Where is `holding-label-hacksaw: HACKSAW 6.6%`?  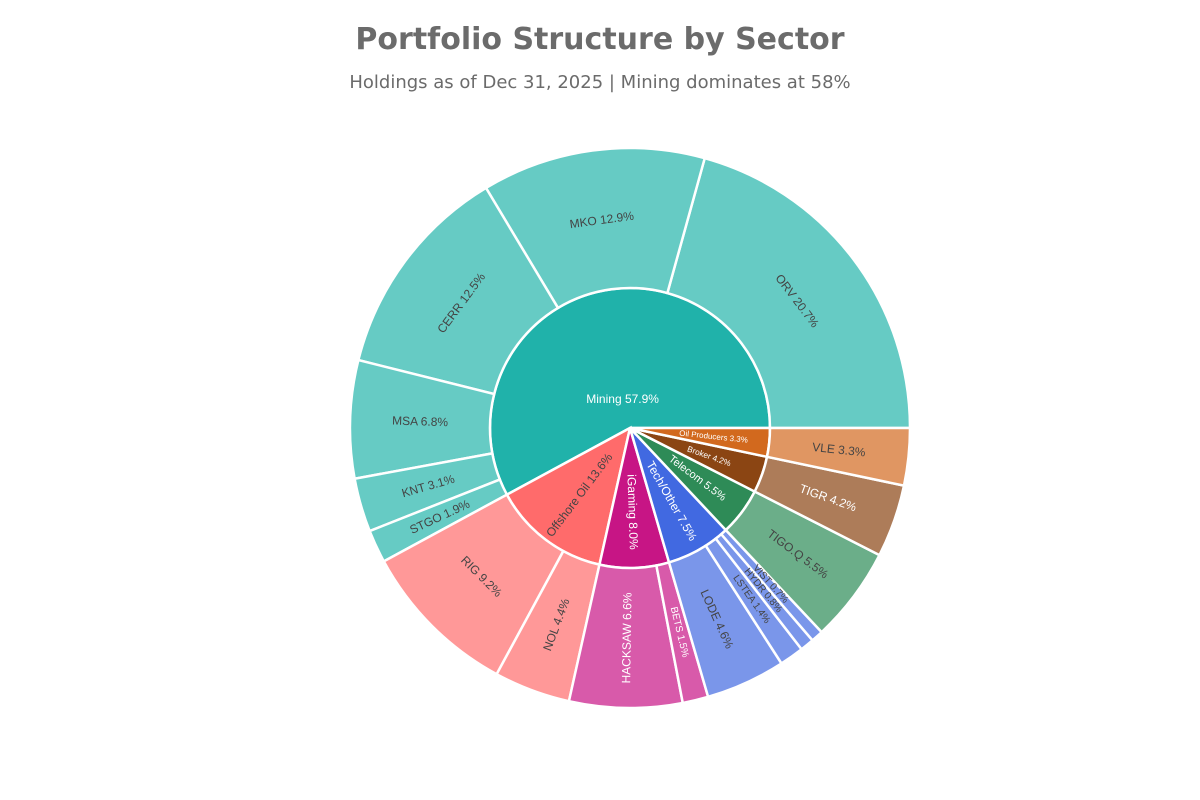 holding-label-hacksaw: HACKSAW 6.6% is located at coordinates (626, 637).